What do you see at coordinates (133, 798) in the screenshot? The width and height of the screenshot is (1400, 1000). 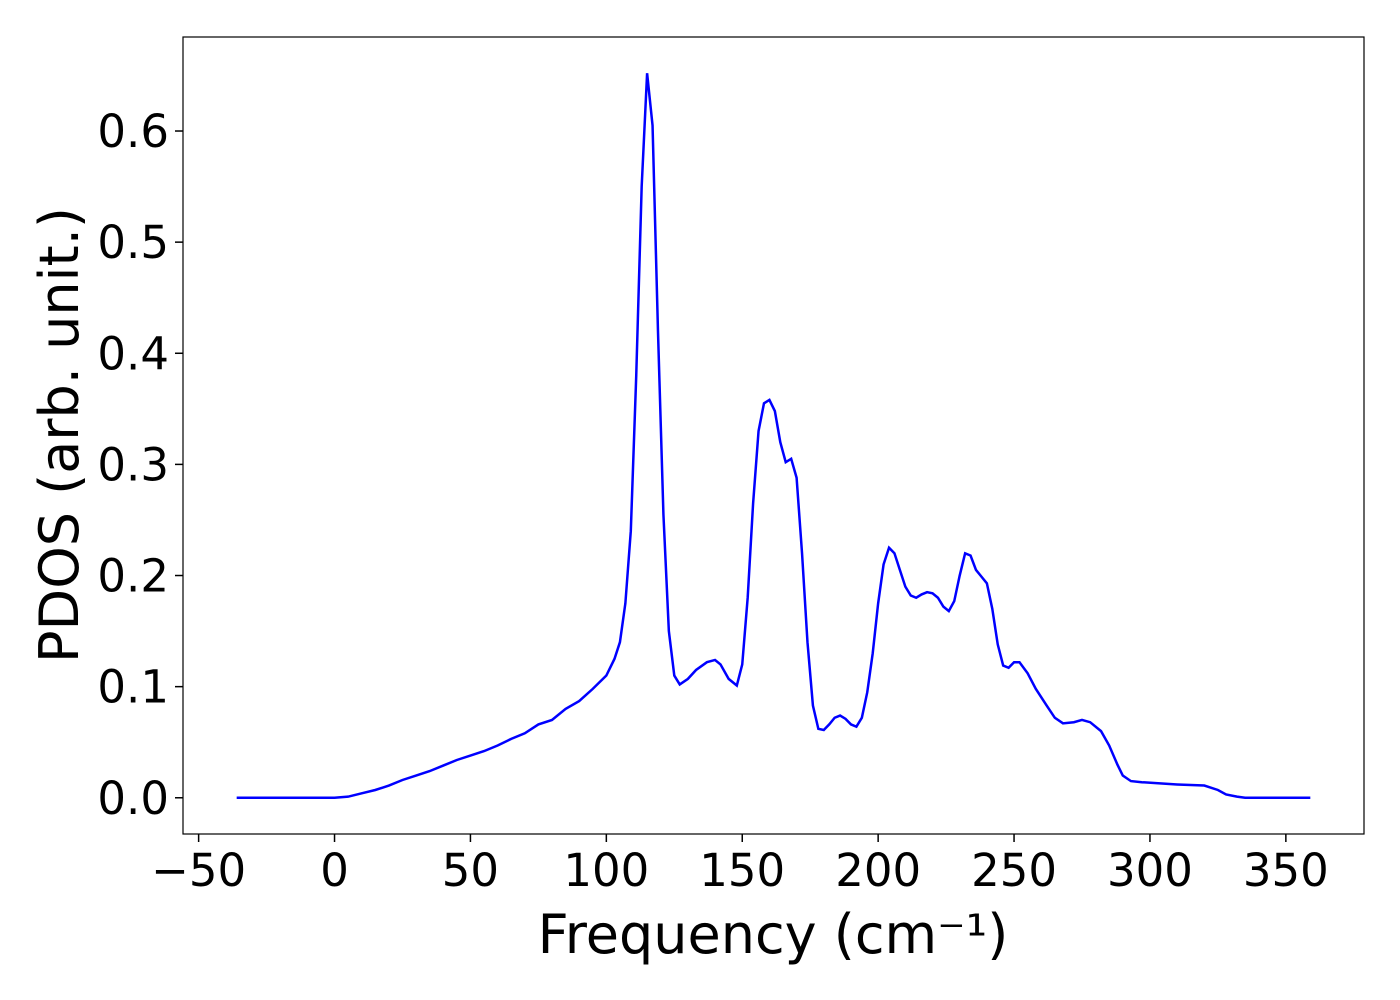 I see `y-tick-label: 0.0` at bounding box center [133, 798].